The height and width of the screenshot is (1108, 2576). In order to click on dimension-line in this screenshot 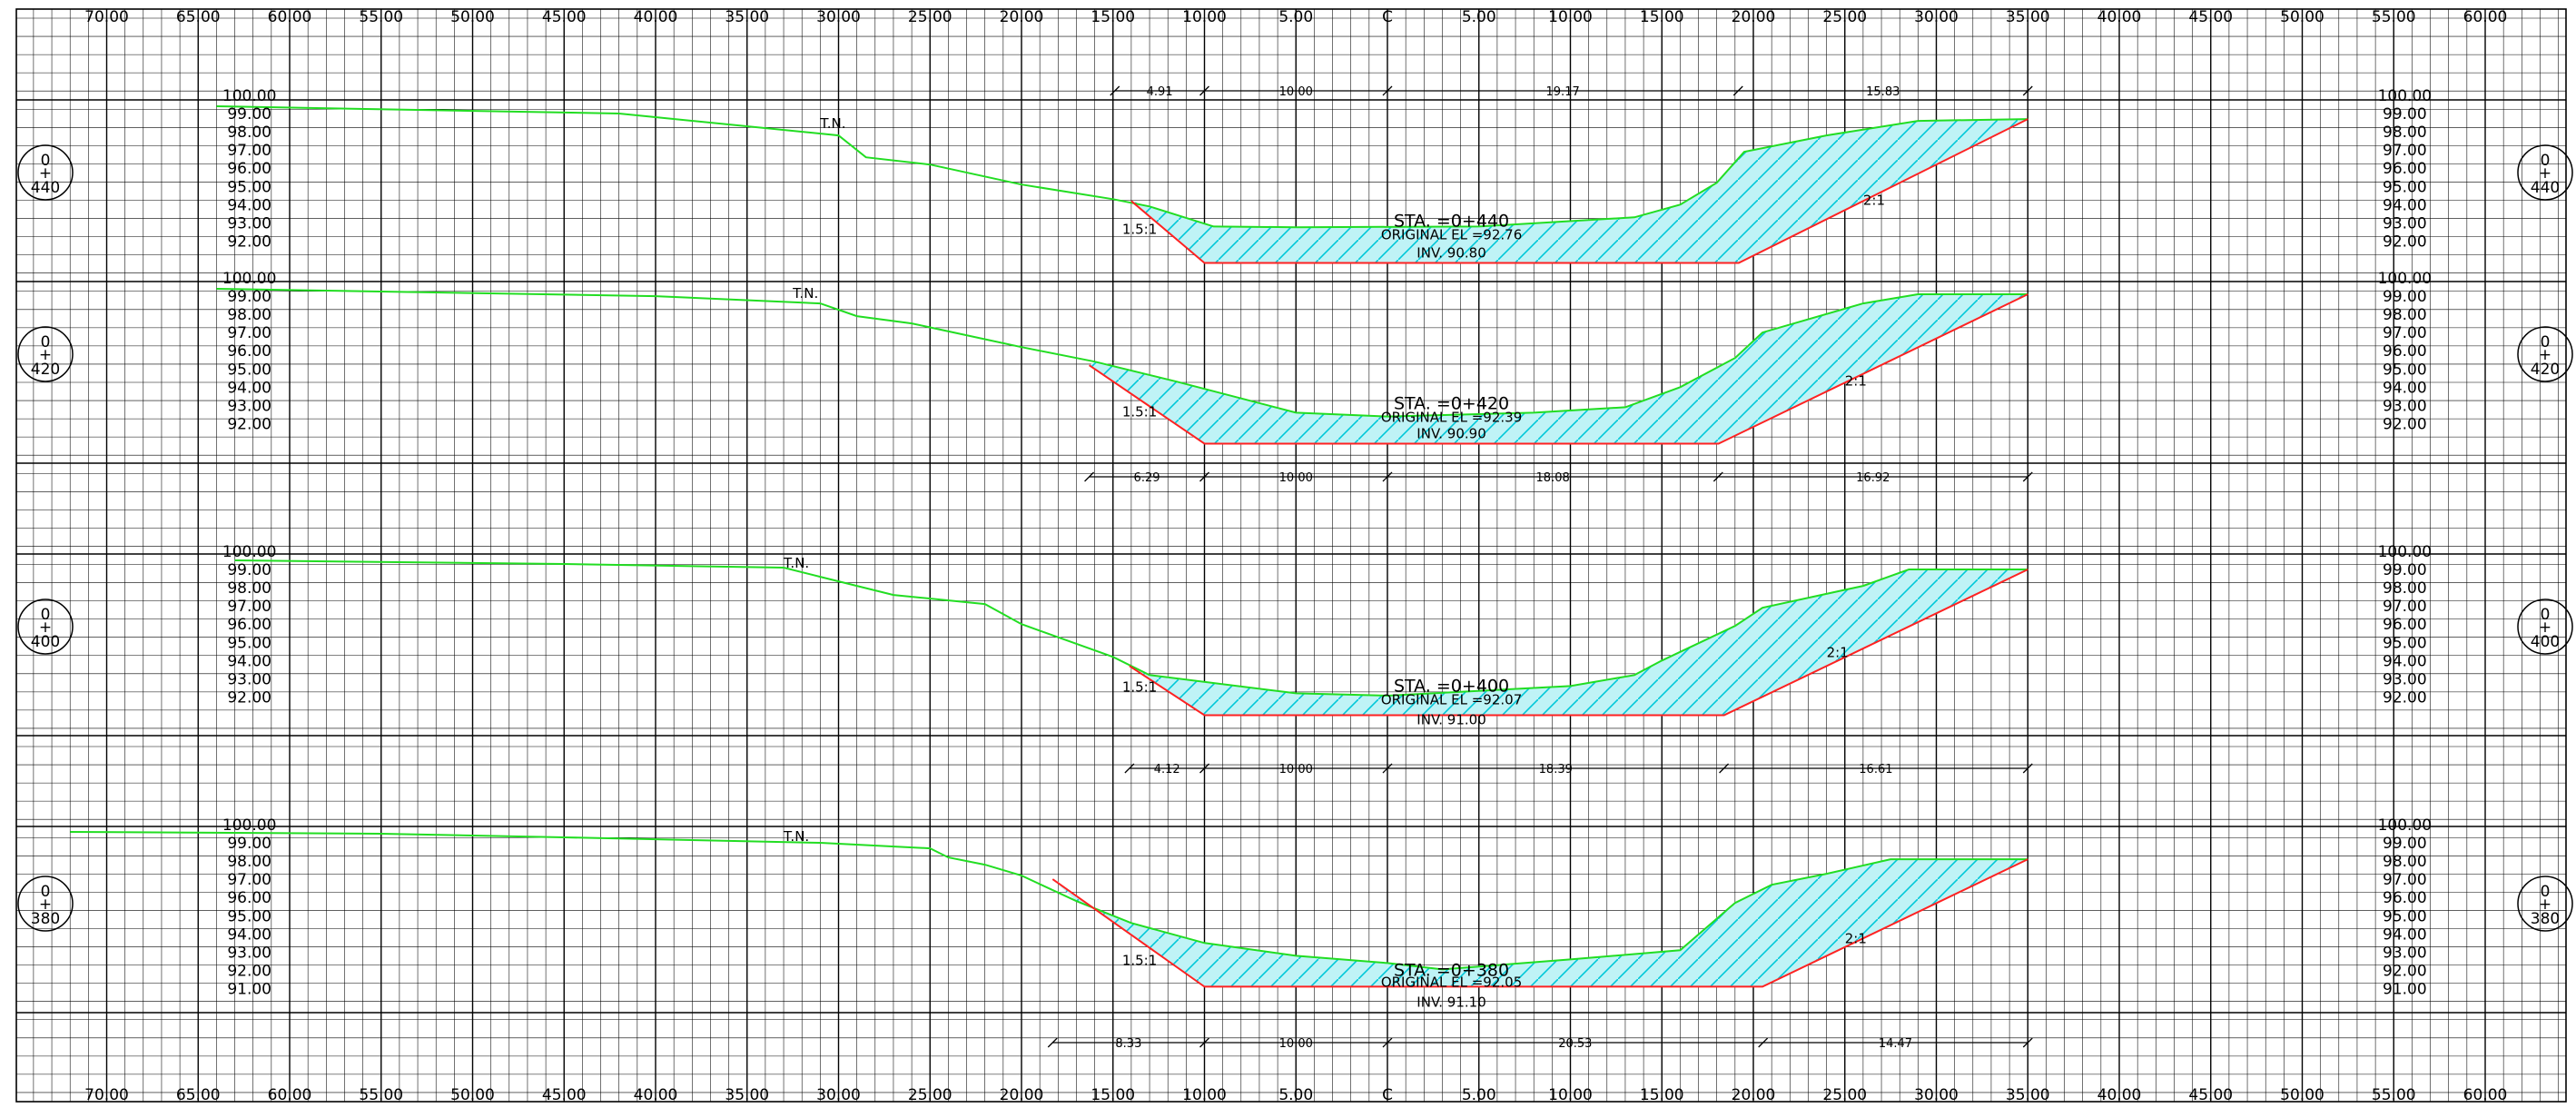, I will do `click(1571, 91)`.